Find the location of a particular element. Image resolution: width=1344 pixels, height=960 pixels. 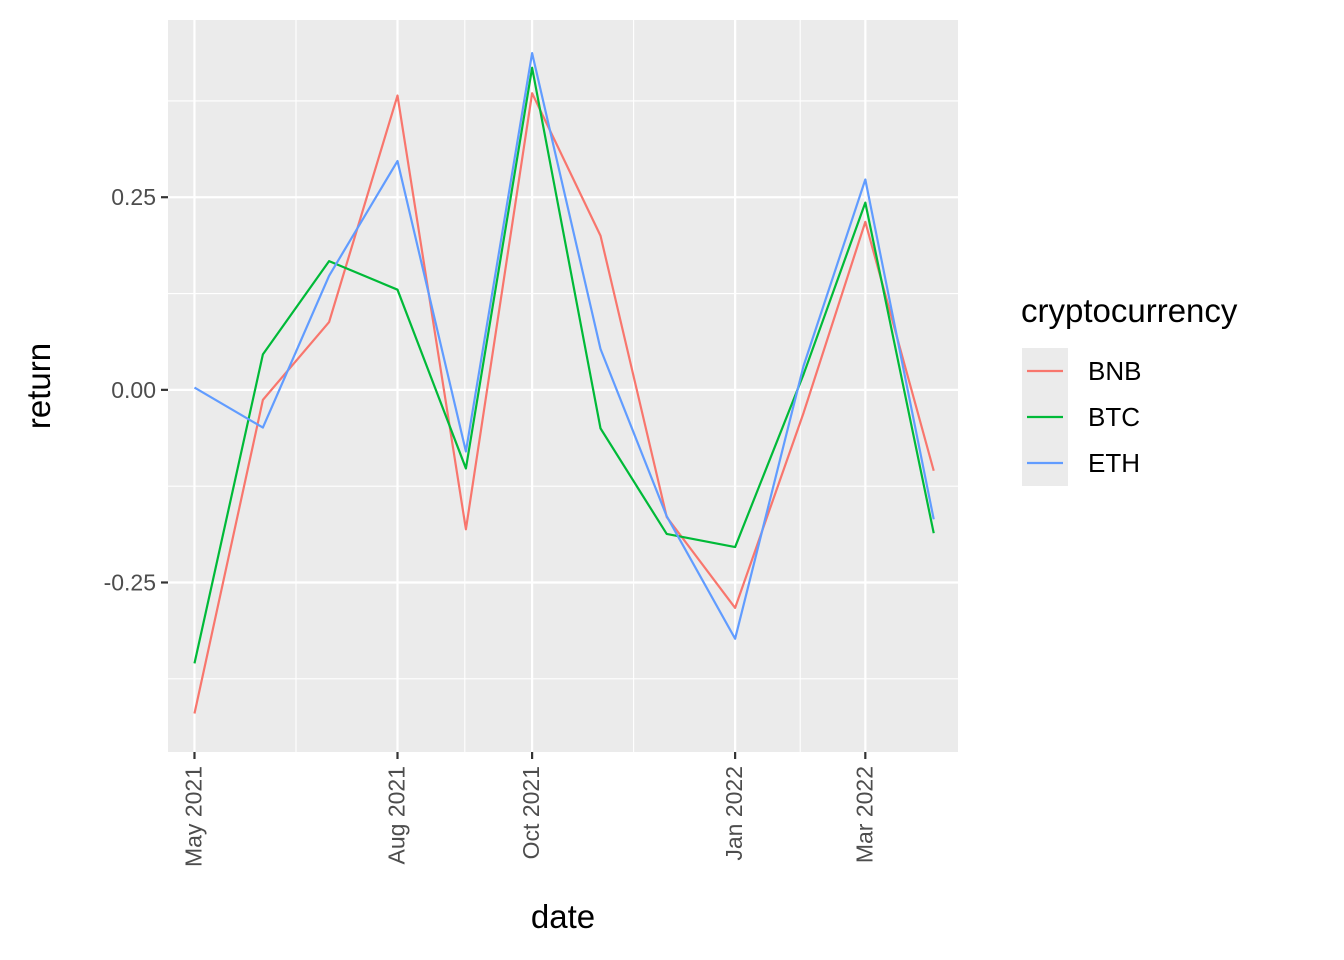

y-tick-label: -0.25 is located at coordinates (130, 582).